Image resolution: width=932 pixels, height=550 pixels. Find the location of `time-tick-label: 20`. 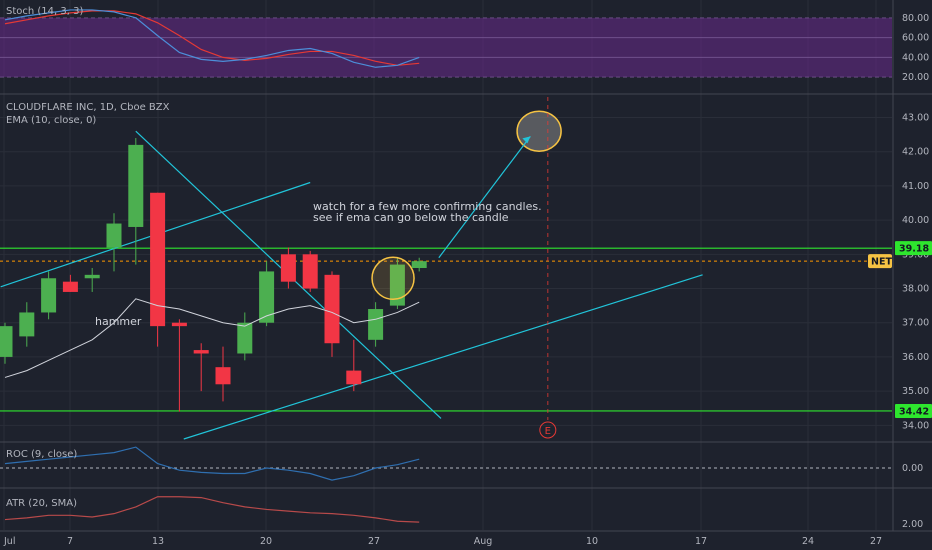

time-tick-label: 20 is located at coordinates (266, 541).